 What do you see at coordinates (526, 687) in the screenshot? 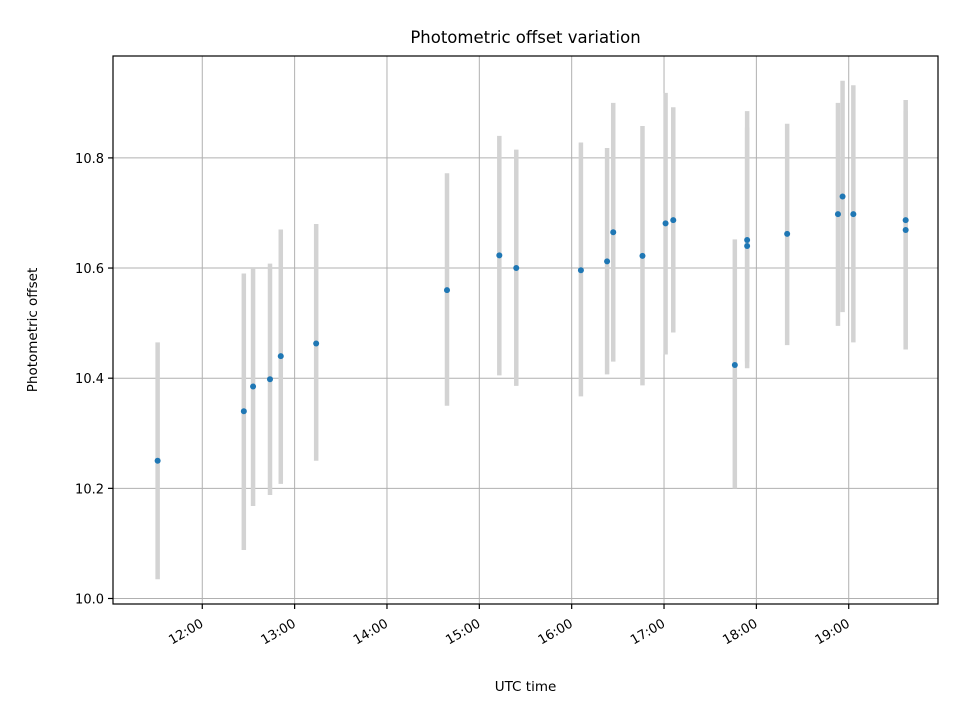
I see `x-axis-label: UTC time` at bounding box center [526, 687].